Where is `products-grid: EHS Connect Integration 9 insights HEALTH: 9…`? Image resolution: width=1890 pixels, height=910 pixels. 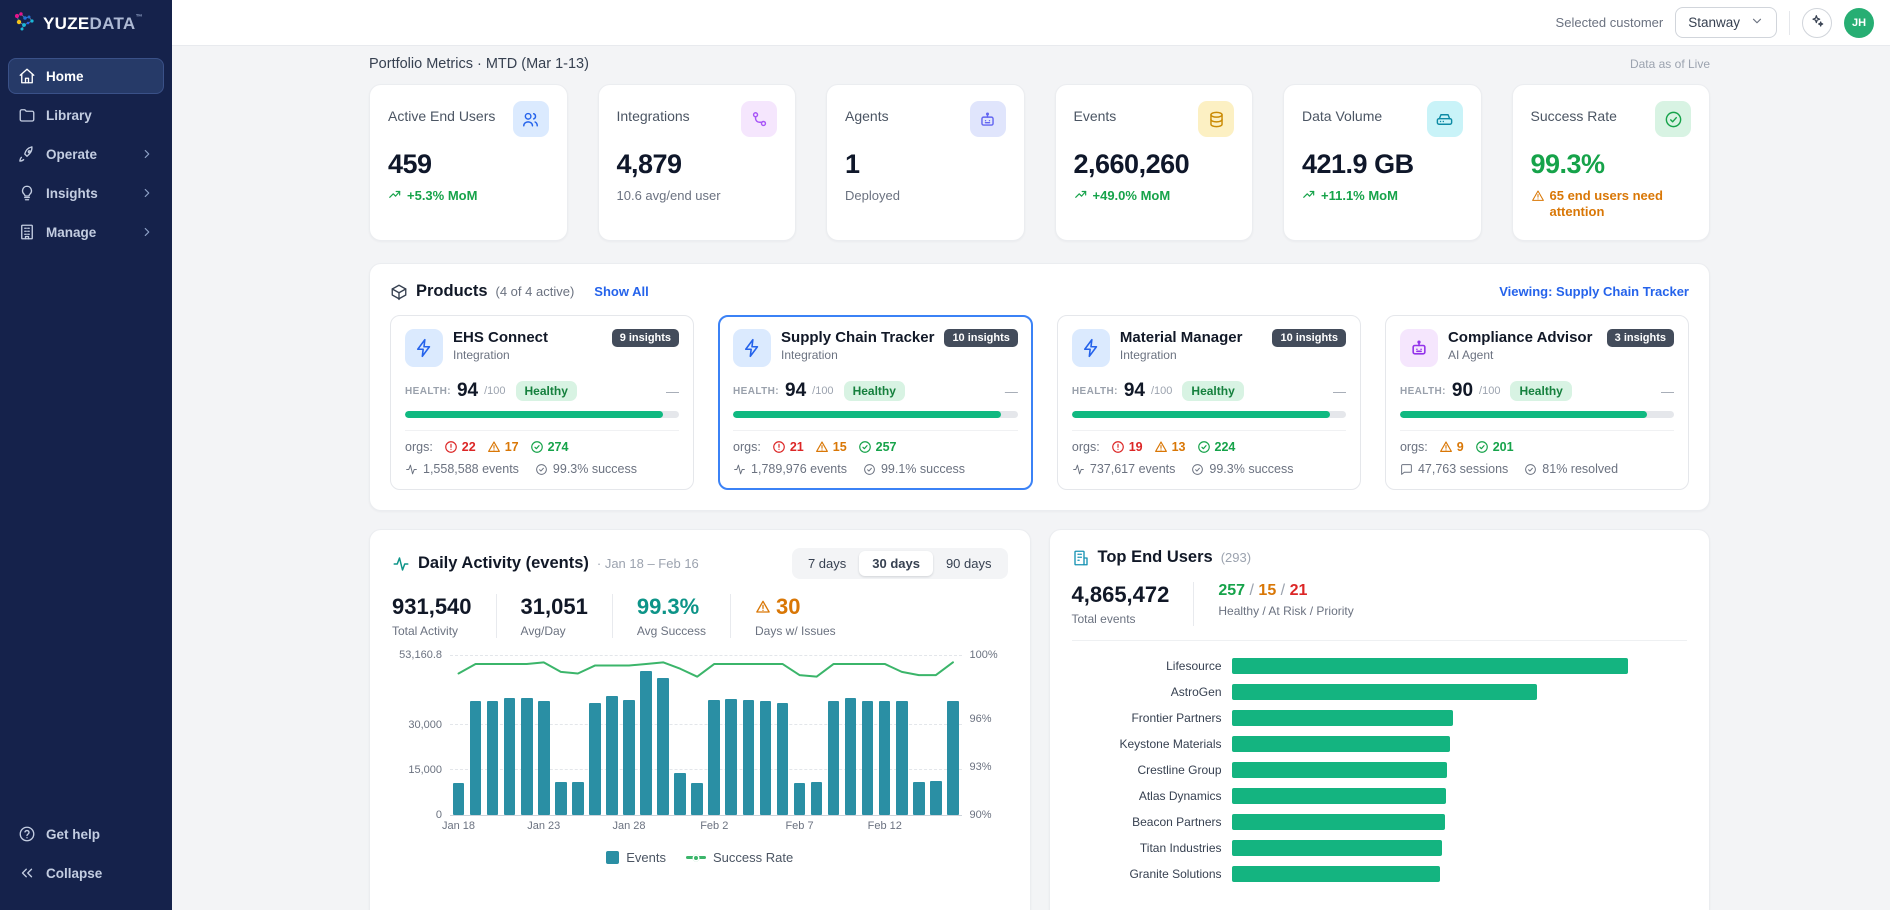
products-grid: EHS Connect Integration 9 insights HEALTH: 9… is located at coordinates (1039, 402).